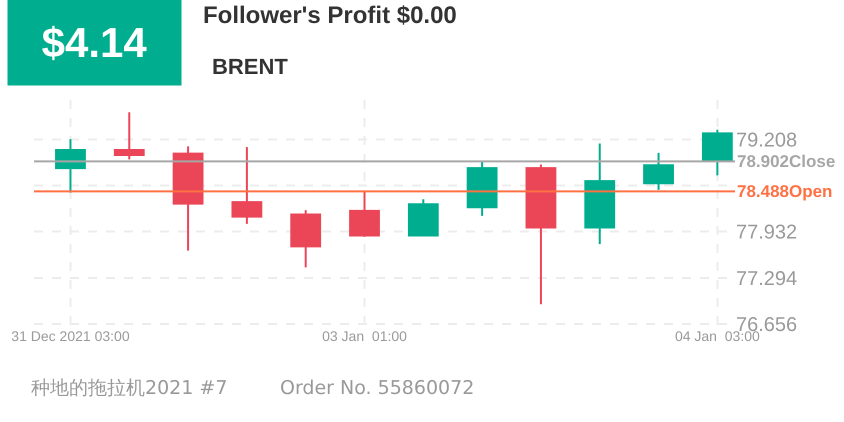 This screenshot has width=844, height=422. What do you see at coordinates (129, 388) in the screenshot?
I see `text: 种地的拖拉机2021 #7` at bounding box center [129, 388].